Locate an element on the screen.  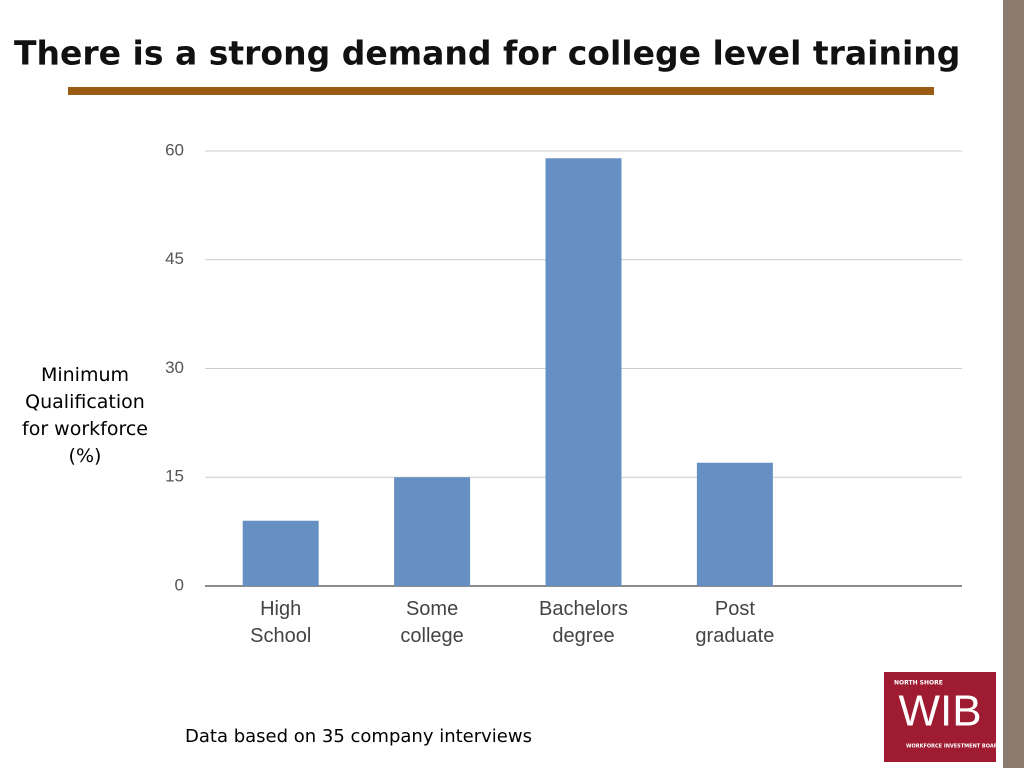
x-tick-label: Some college is located at coordinates (432, 622).